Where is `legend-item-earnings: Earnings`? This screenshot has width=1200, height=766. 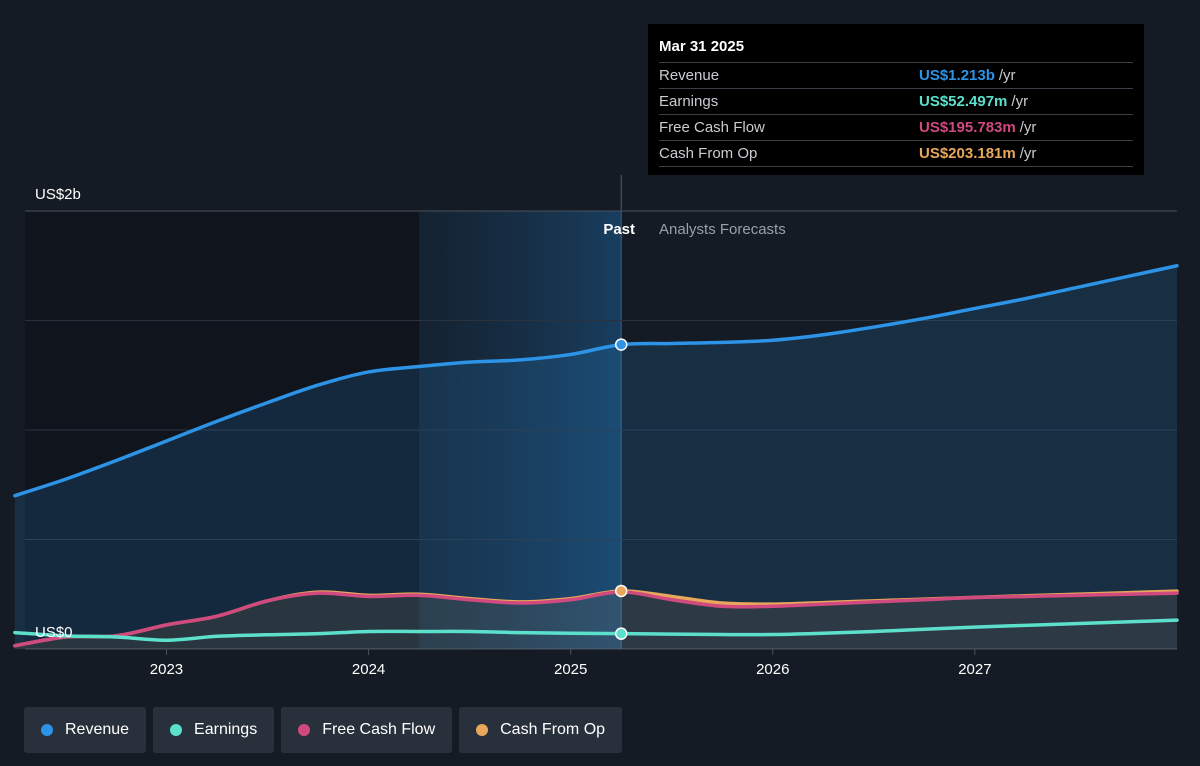
legend-item-earnings: Earnings is located at coordinates (214, 730).